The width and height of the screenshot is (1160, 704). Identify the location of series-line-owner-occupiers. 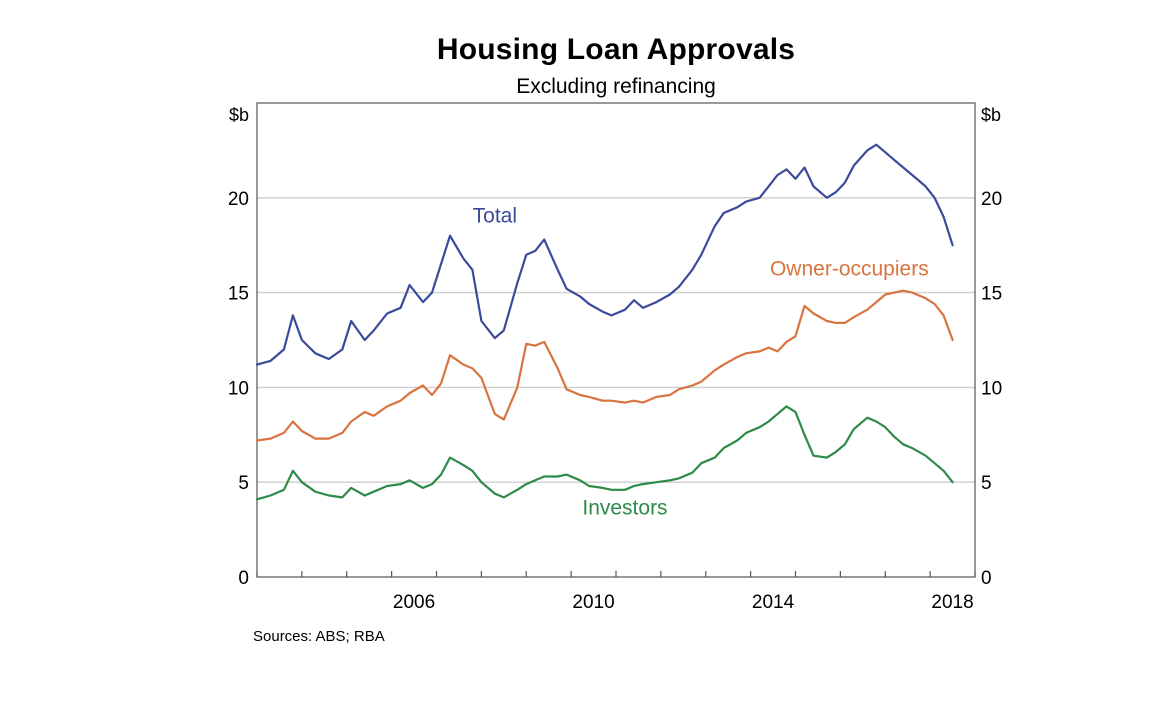
(604, 365).